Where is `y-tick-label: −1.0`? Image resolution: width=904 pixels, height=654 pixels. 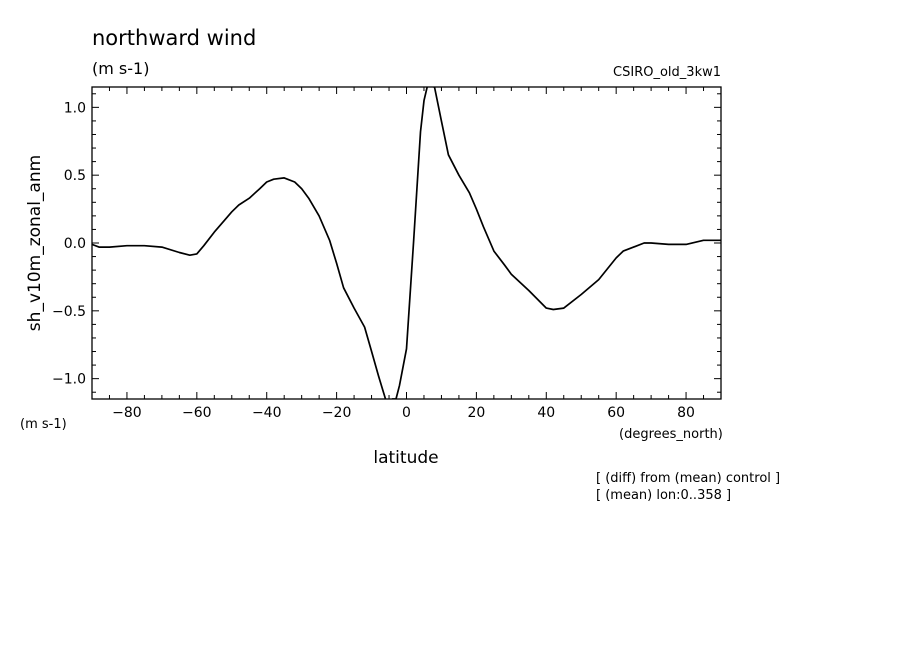 y-tick-label: −1.0 is located at coordinates (69, 380).